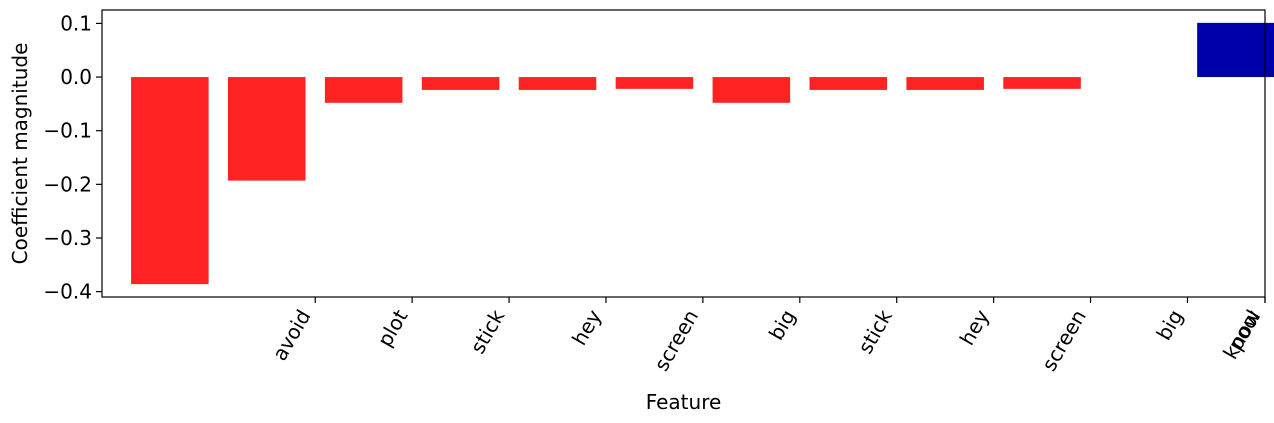  Describe the element at coordinates (1241, 335) in the screenshot. I see `x-tick-label: know` at that location.